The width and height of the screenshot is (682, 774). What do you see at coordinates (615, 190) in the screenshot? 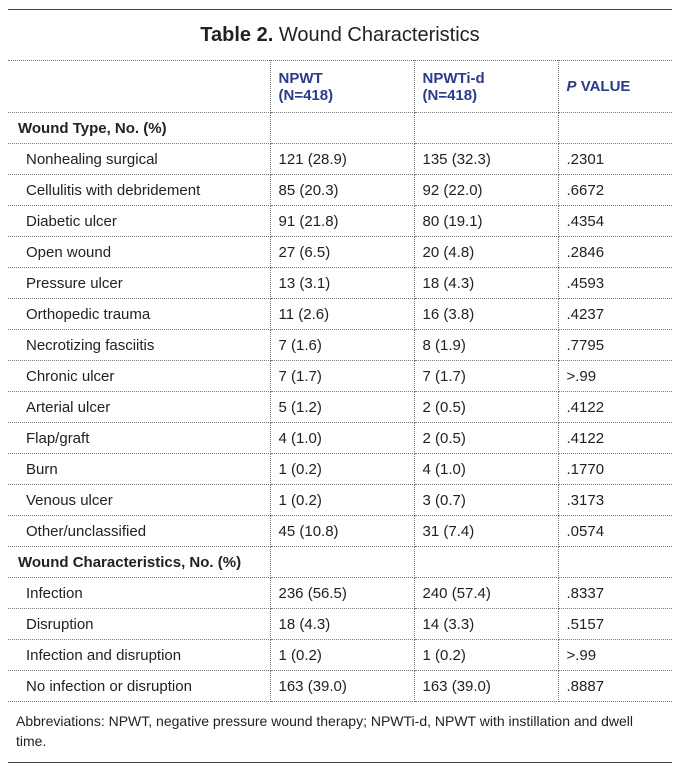
I see `cell: .6672` at bounding box center [615, 190].